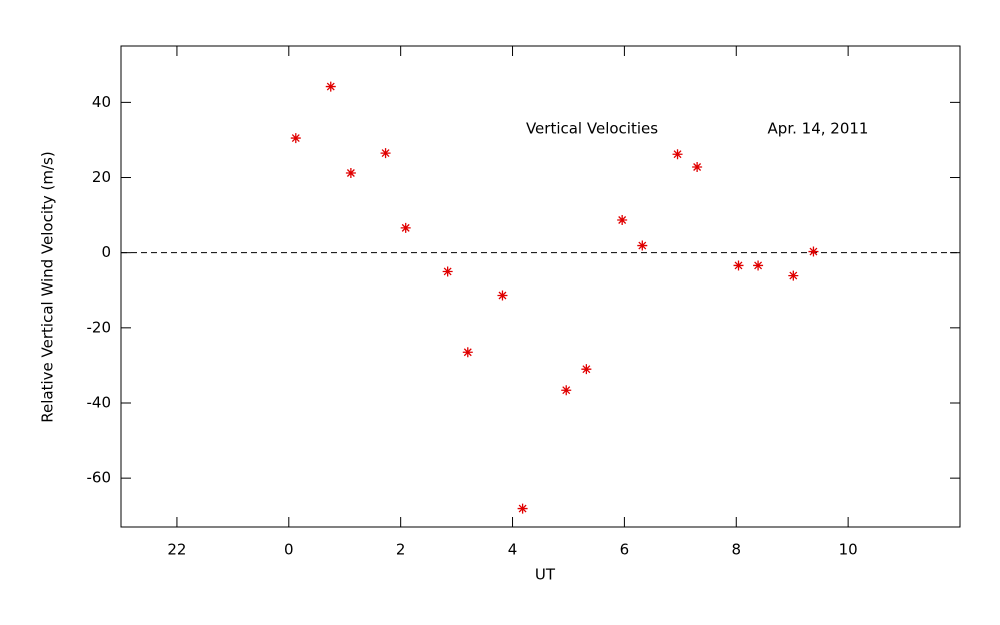 This screenshot has width=1000, height=625. What do you see at coordinates (99, 327) in the screenshot?
I see `y-tick-label: -20` at bounding box center [99, 327].